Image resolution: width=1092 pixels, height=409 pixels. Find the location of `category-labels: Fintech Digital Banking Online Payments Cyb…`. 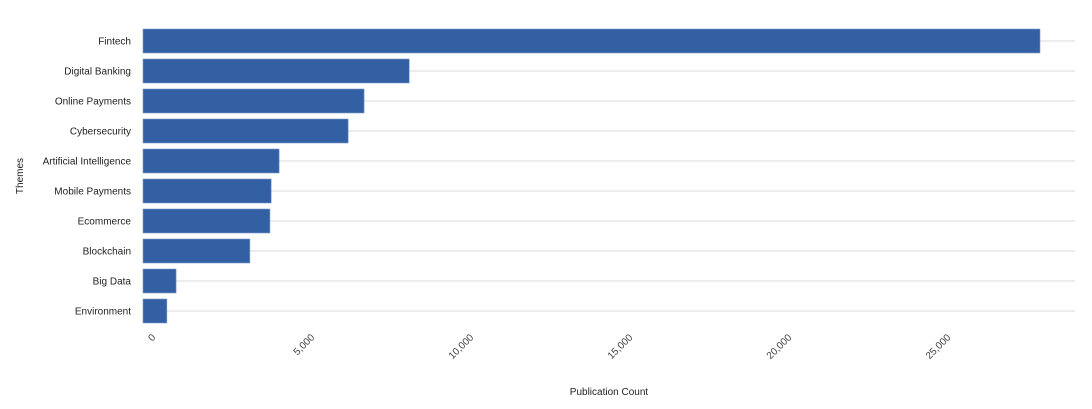

category-labels: Fintech Digital Banking Online Payments Cyb… is located at coordinates (87, 177).